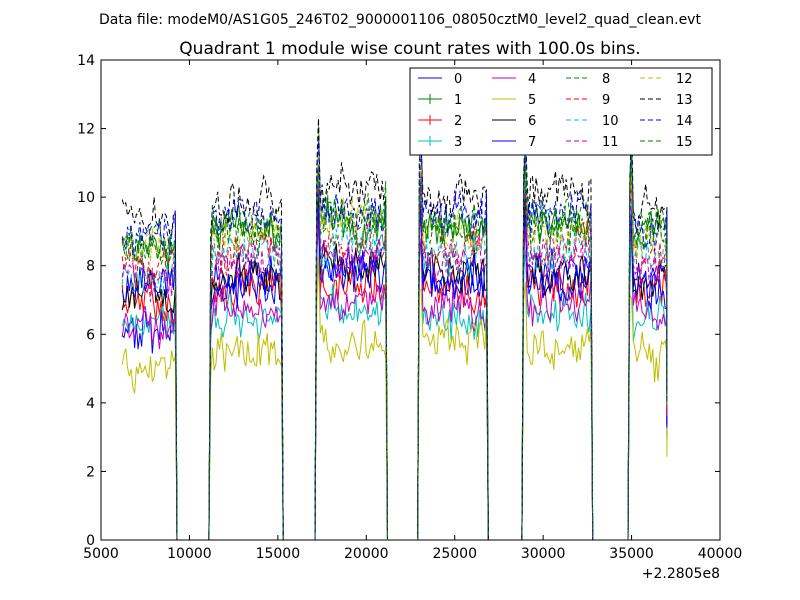  What do you see at coordinates (458, 79) in the screenshot?
I see `legend-label-0: 0` at bounding box center [458, 79].